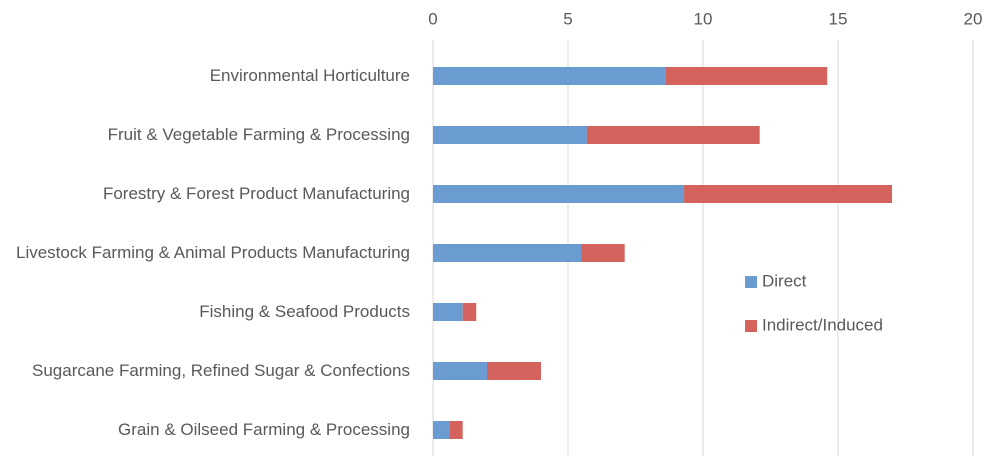 This screenshot has height=456, width=984. What do you see at coordinates (973, 18) in the screenshot?
I see `x-tick-label: 20` at bounding box center [973, 18].